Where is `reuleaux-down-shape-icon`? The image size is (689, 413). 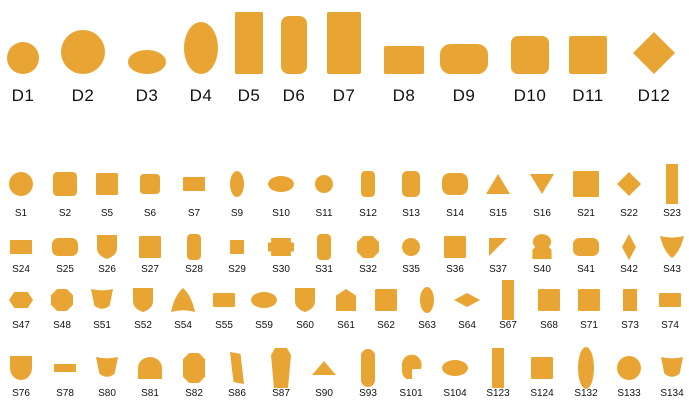
reuleaux-down-shape-icon is located at coordinates (672, 247).